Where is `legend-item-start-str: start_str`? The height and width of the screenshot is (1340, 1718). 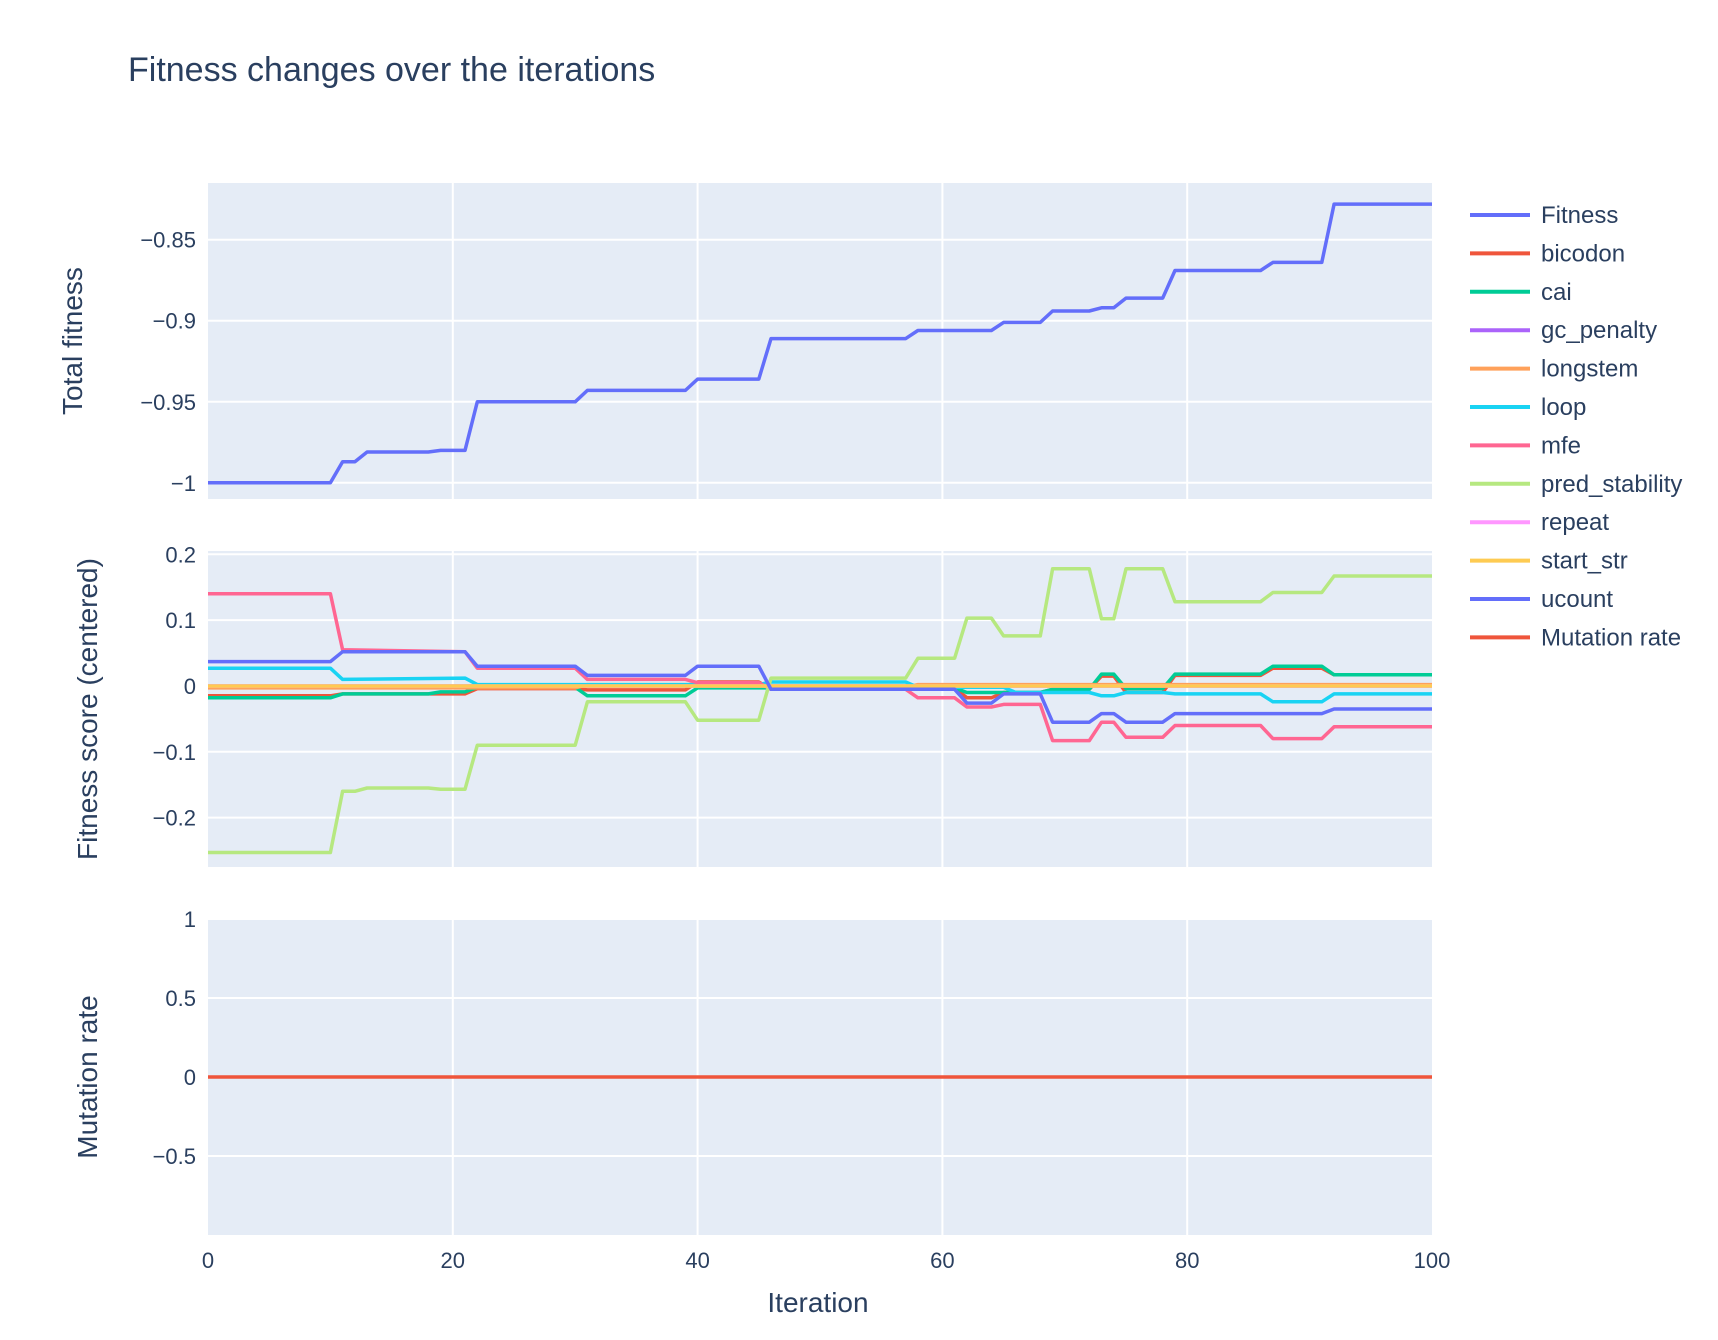
legend-item-start-str: start_str is located at coordinates (1549, 561).